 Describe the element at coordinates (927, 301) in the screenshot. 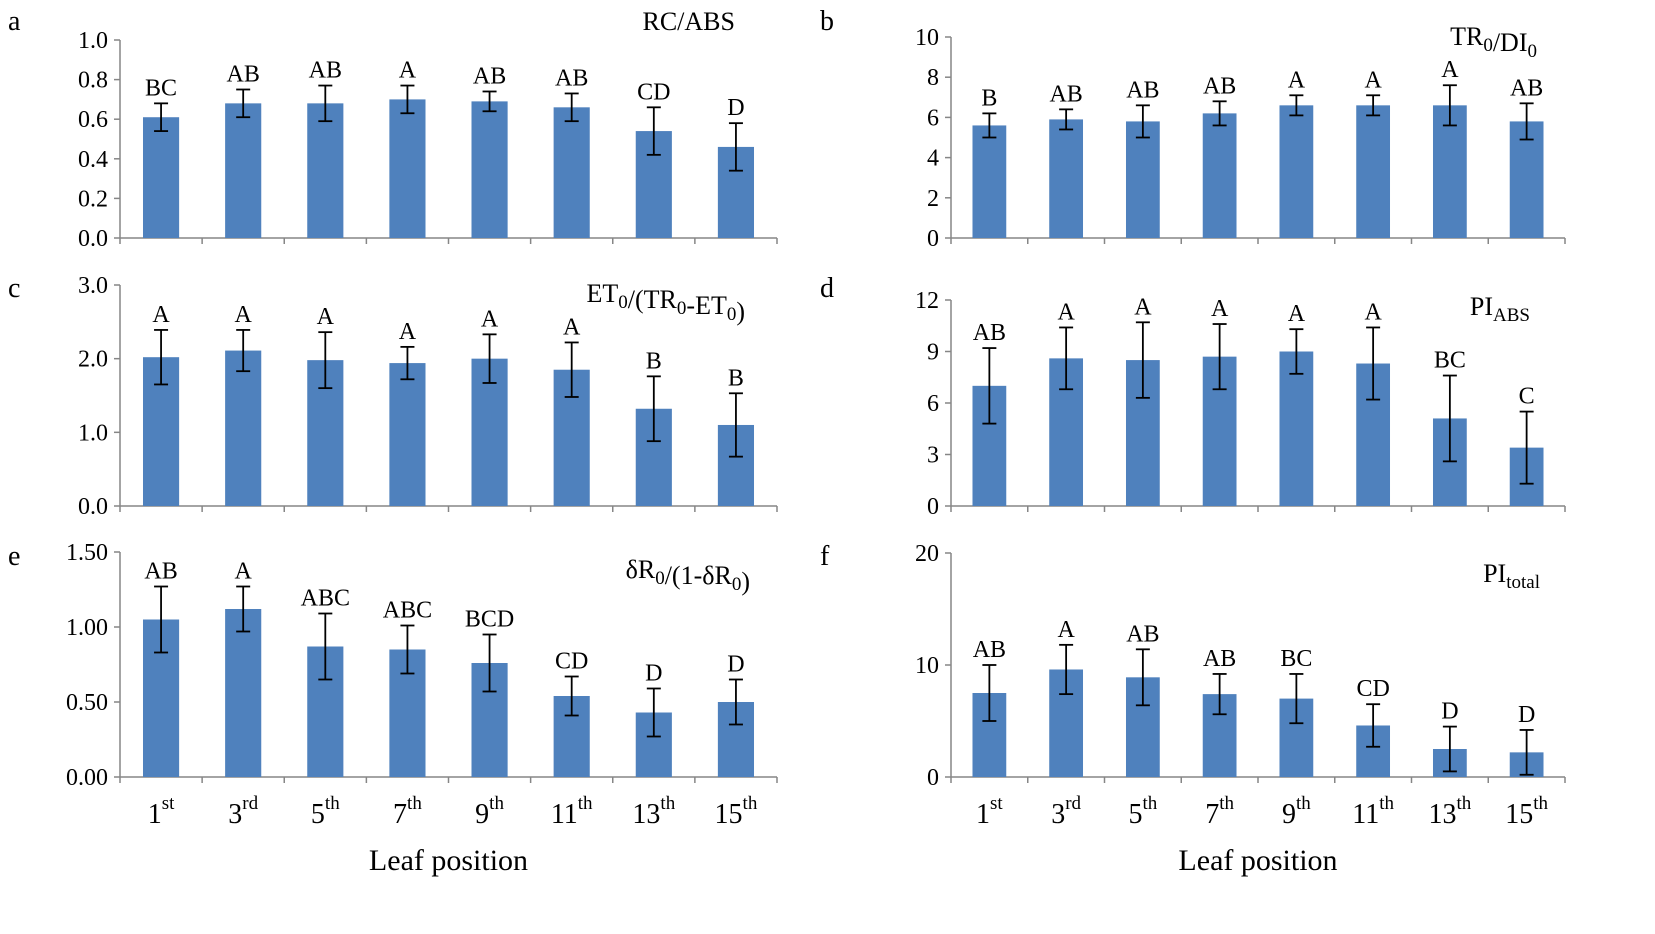

I see `y-tick-label: 12` at that location.